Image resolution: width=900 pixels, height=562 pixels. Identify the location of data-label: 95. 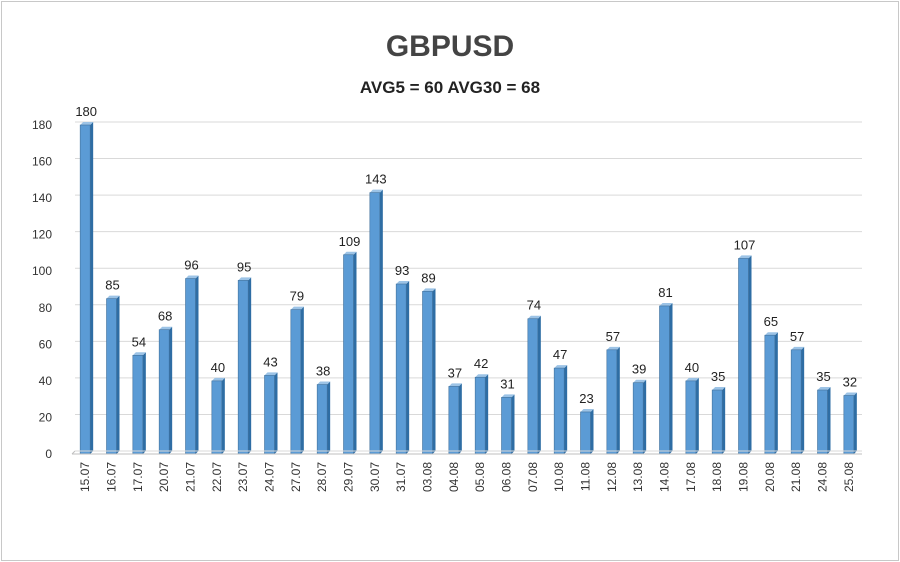
(244, 266).